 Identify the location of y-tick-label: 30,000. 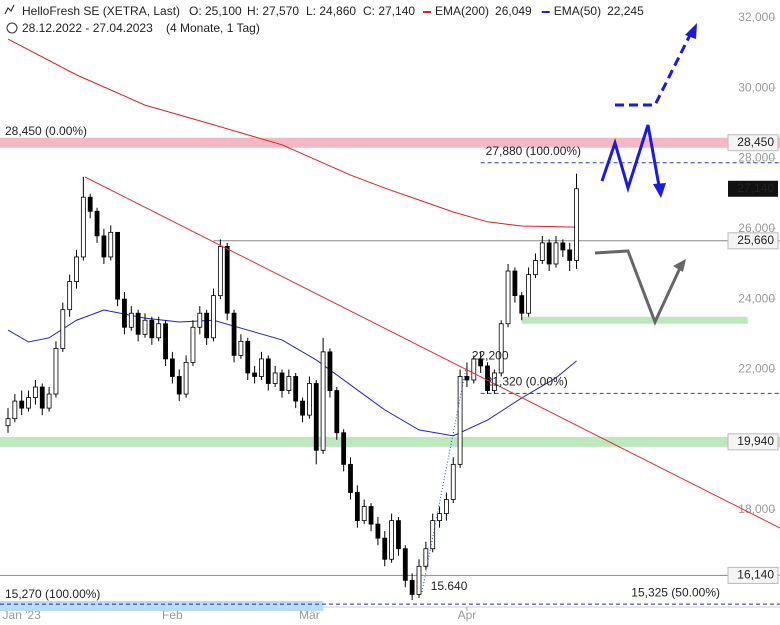
(756, 87).